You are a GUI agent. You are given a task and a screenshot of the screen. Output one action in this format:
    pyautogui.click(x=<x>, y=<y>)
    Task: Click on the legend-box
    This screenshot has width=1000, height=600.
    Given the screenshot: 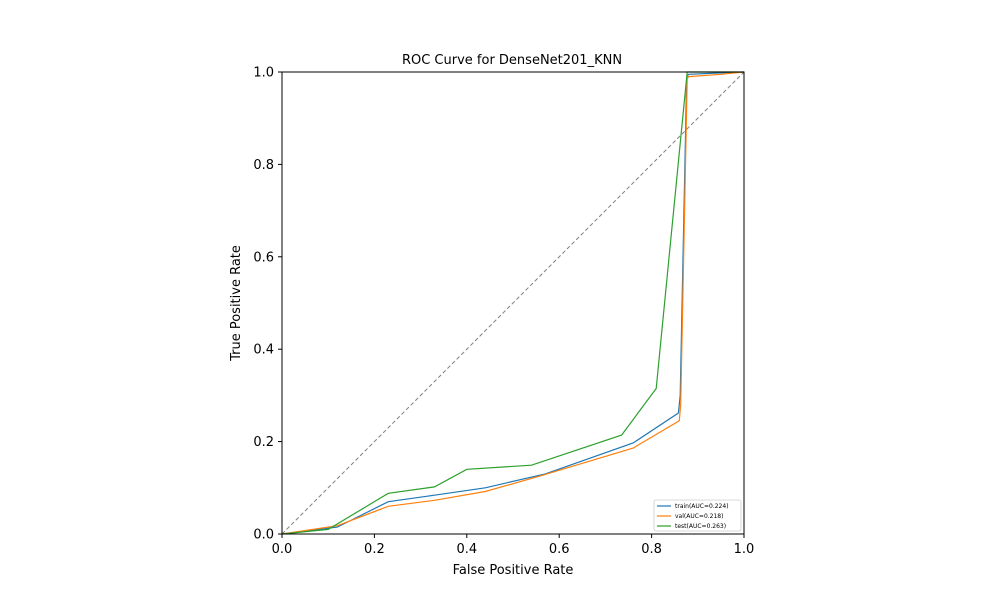 What is the action you would take?
    pyautogui.click(x=697, y=515)
    